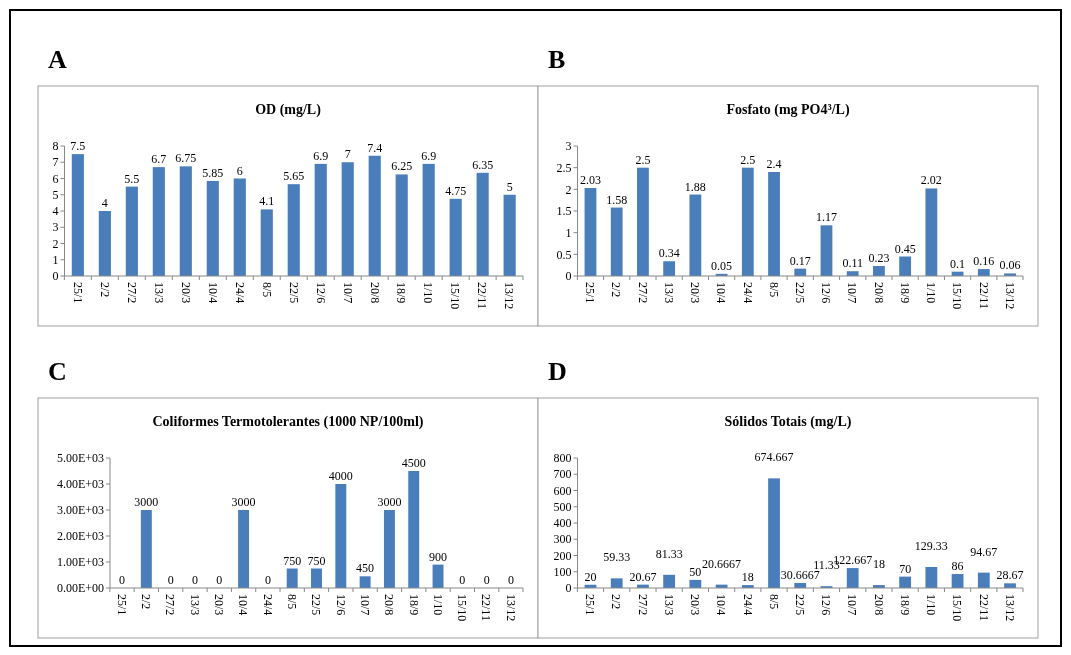  What do you see at coordinates (984, 261) in the screenshot?
I see `data-label: 0.16` at bounding box center [984, 261].